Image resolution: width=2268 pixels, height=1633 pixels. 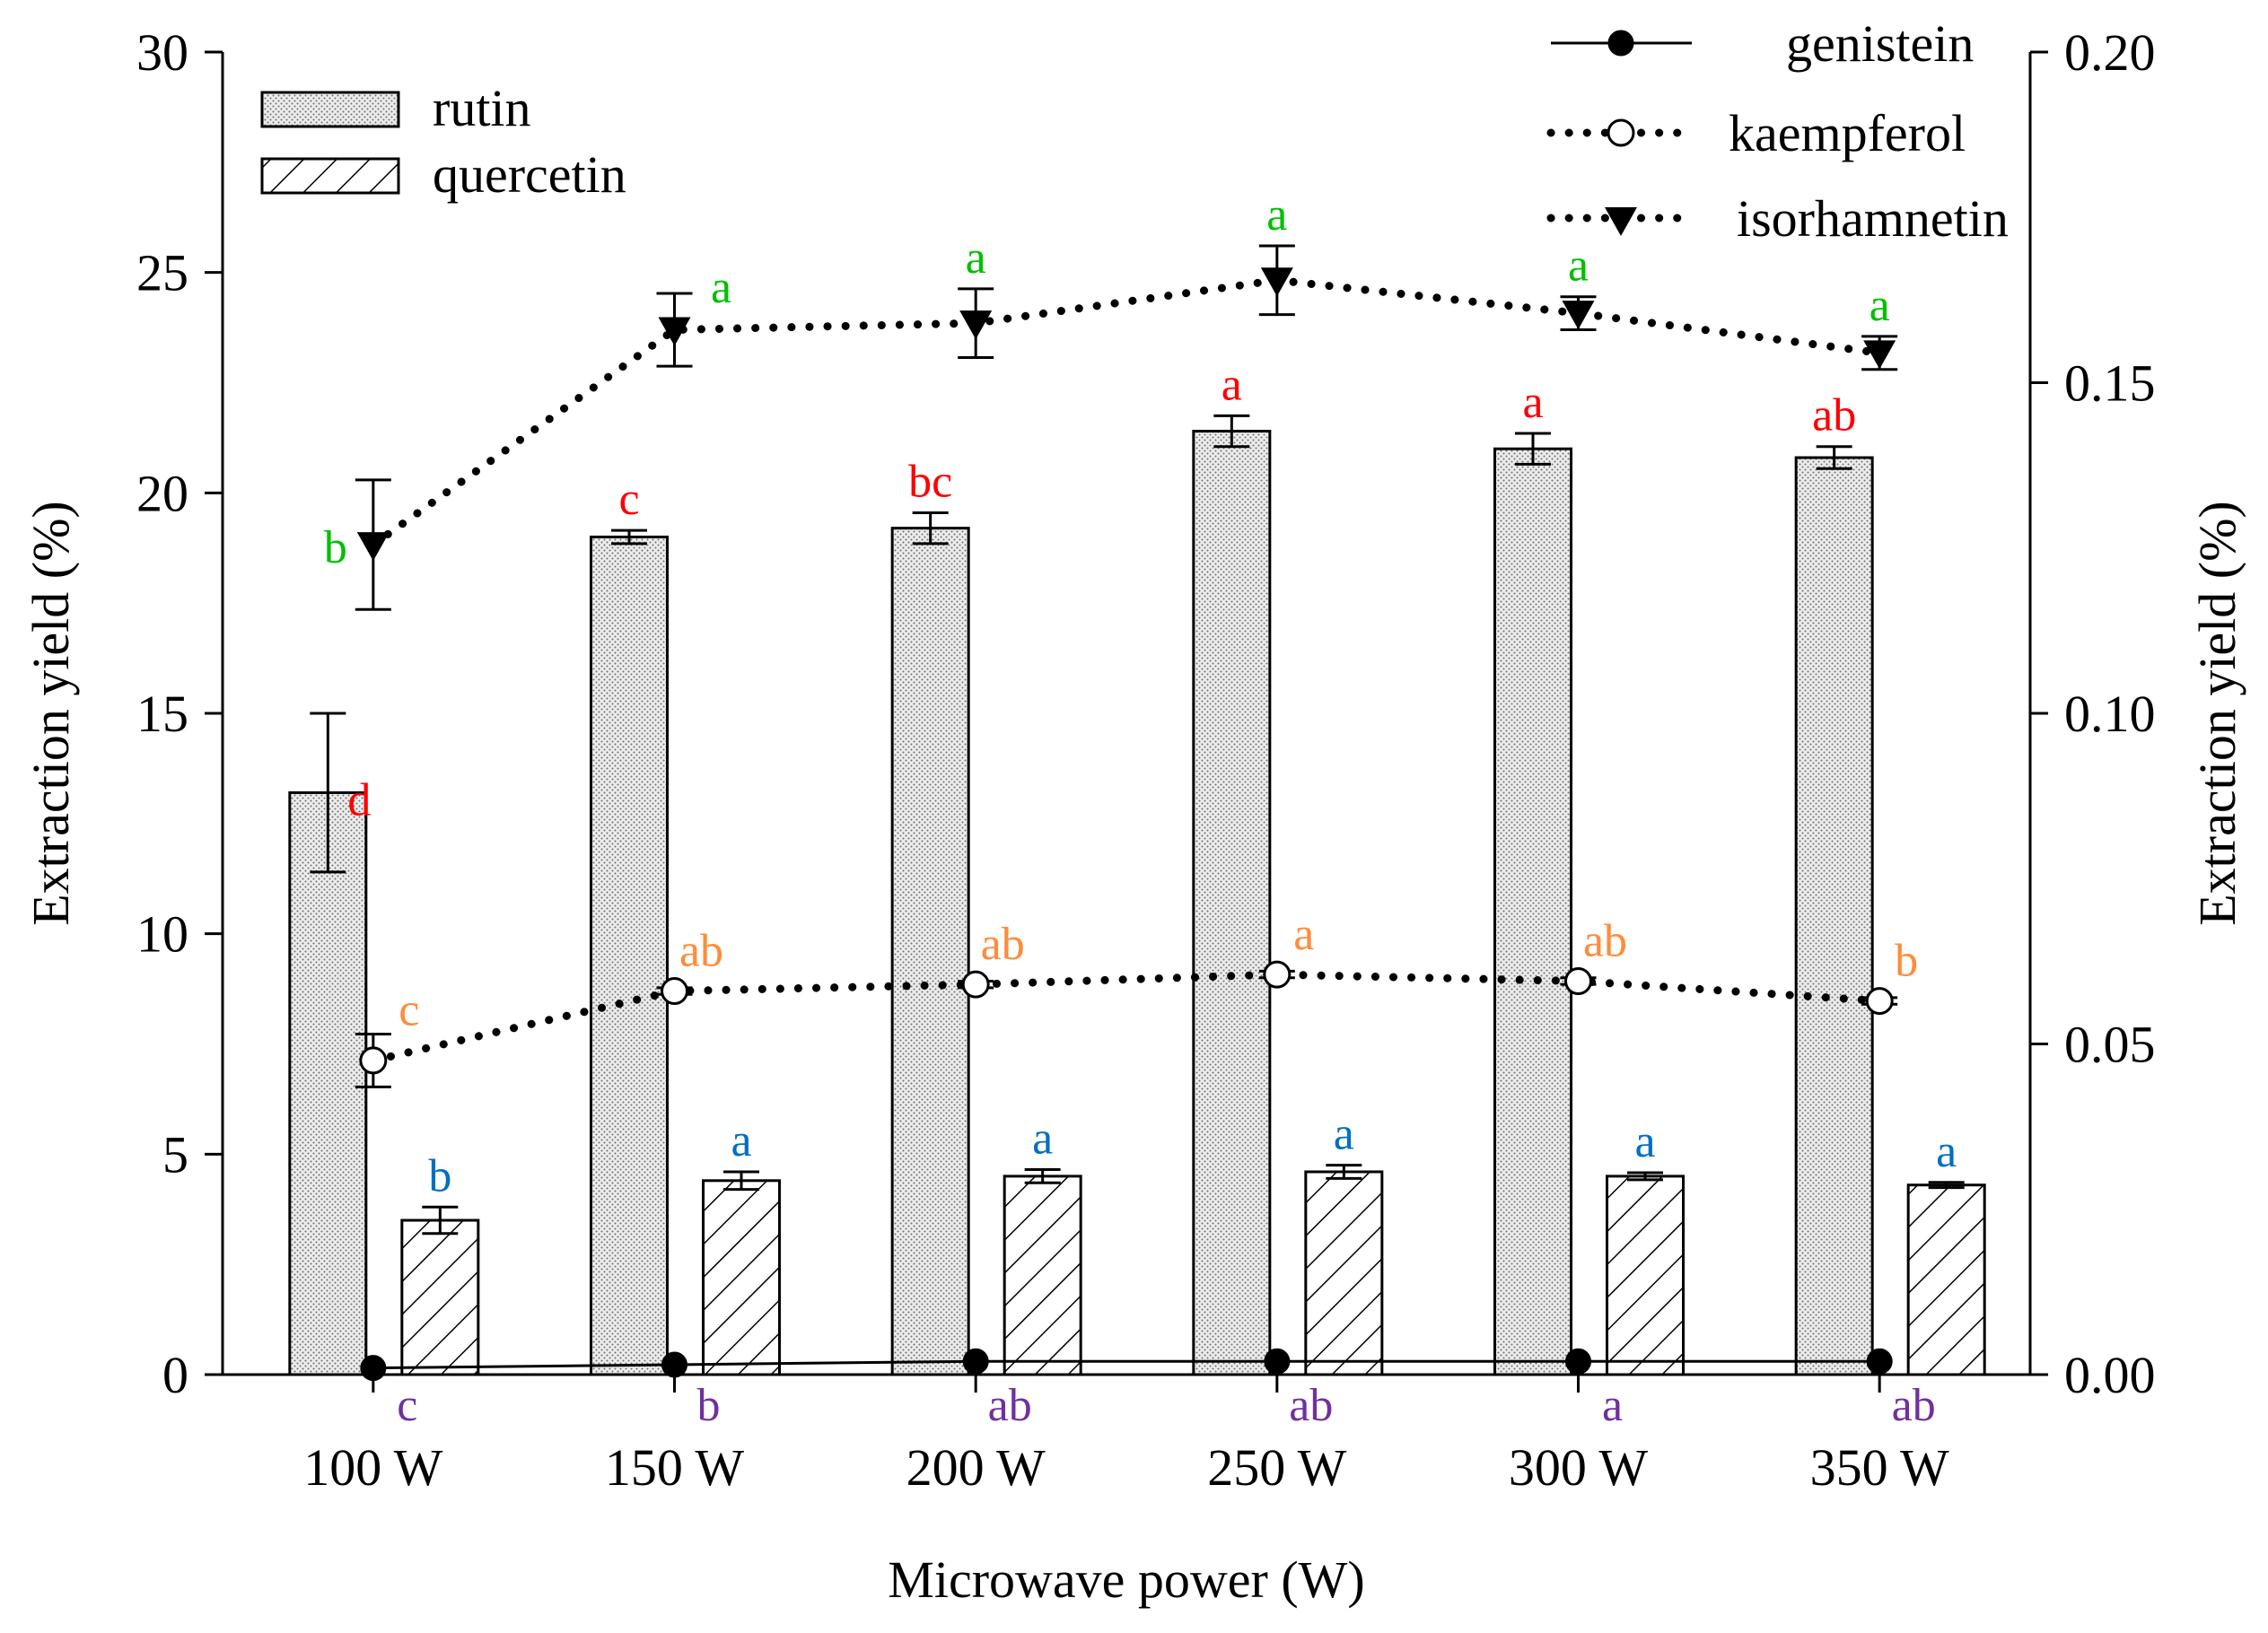 What do you see at coordinates (1276, 1467) in the screenshot?
I see `x-tick-label: 250 W` at bounding box center [1276, 1467].